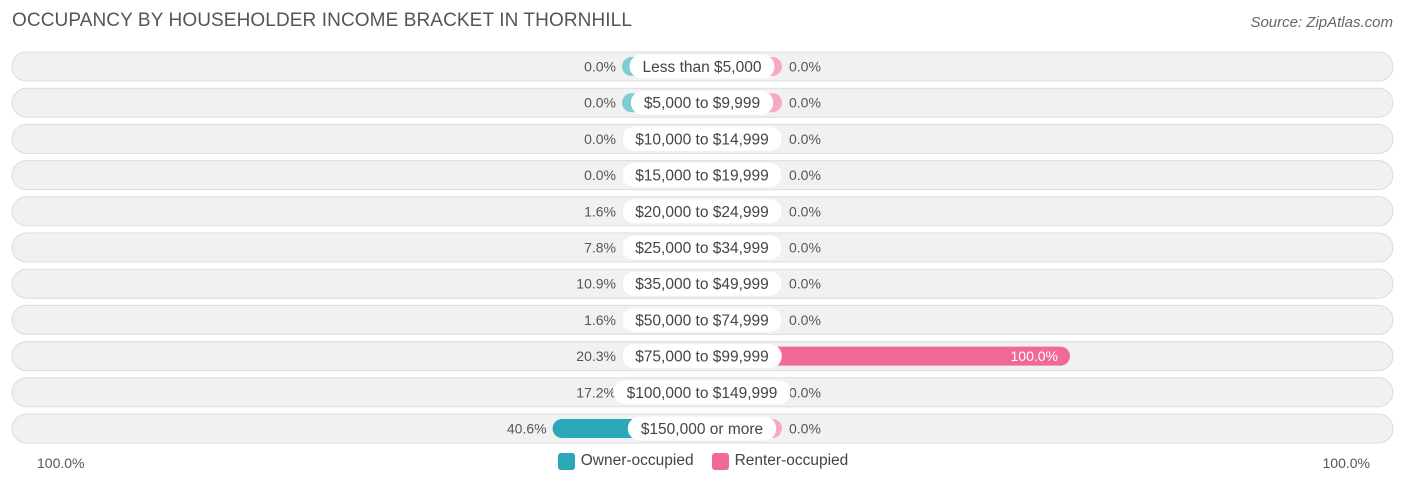 Image resolution: width=1406 pixels, height=486 pixels. What do you see at coordinates (805, 67) in the screenshot?
I see `value-label-renter-less-than-5-000: 0.0%` at bounding box center [805, 67].